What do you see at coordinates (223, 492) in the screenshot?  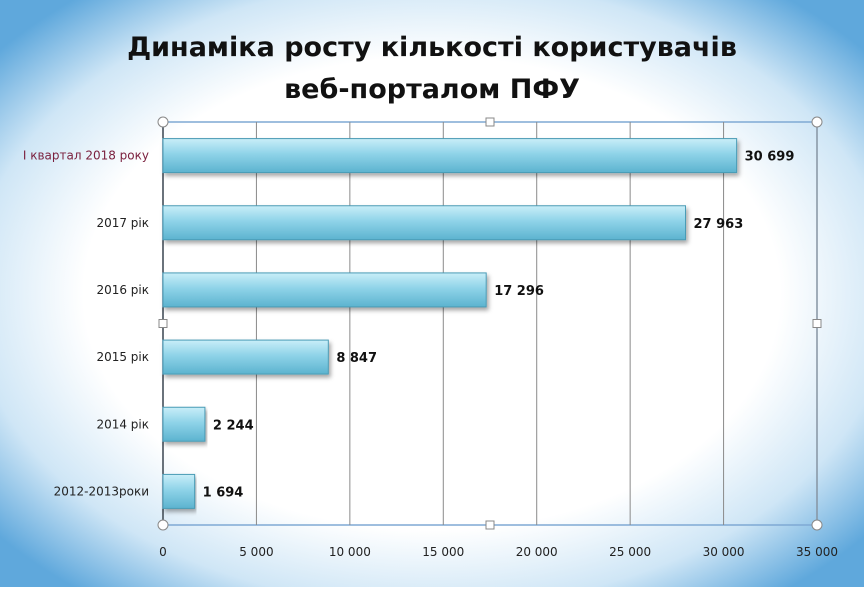 I see `data-label: 1 694` at bounding box center [223, 492].